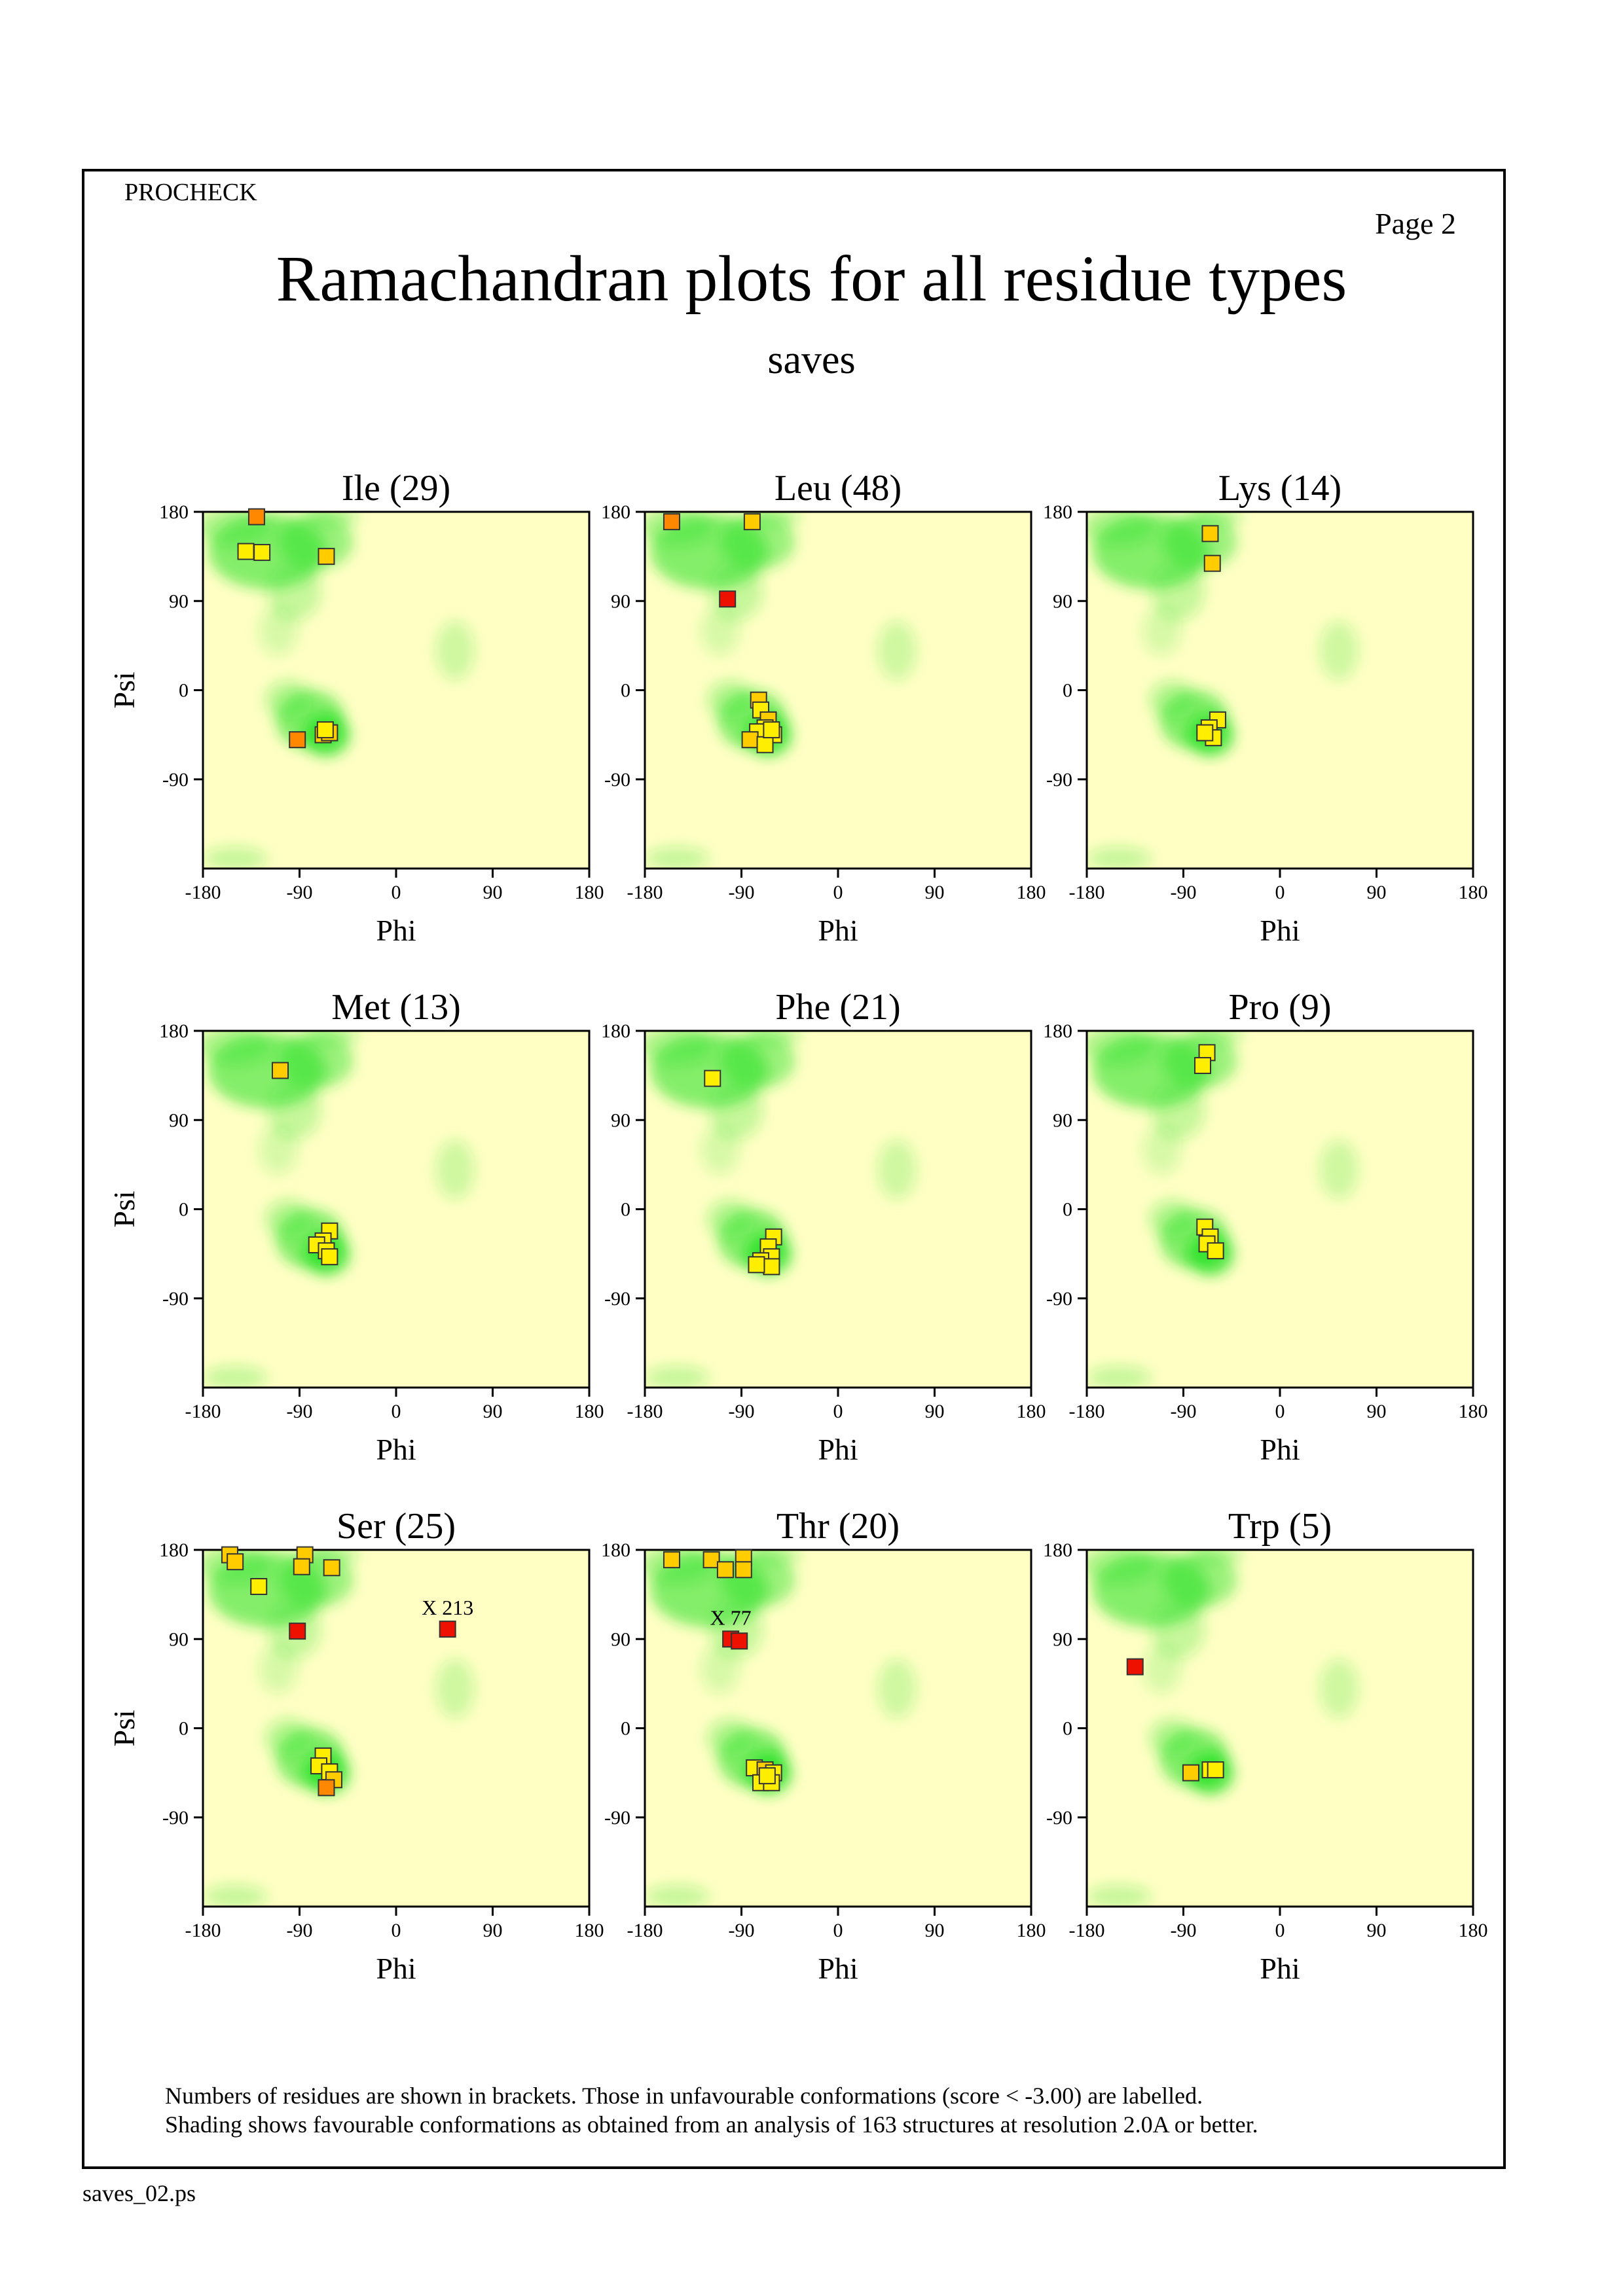 The width and height of the screenshot is (1623, 2296). What do you see at coordinates (396, 488) in the screenshot?
I see `plot-title: Ile (29)` at bounding box center [396, 488].